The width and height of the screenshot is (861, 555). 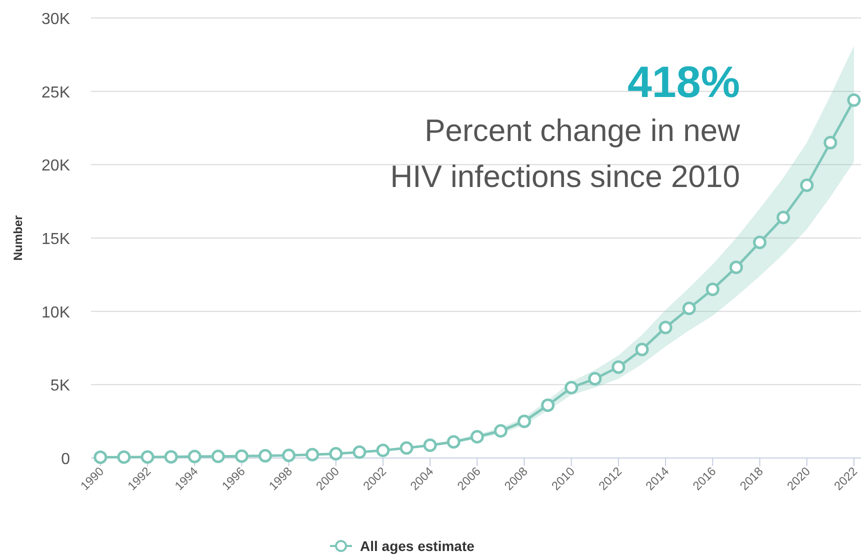 What do you see at coordinates (65, 459) in the screenshot?
I see `y-tick-label: 0` at bounding box center [65, 459].